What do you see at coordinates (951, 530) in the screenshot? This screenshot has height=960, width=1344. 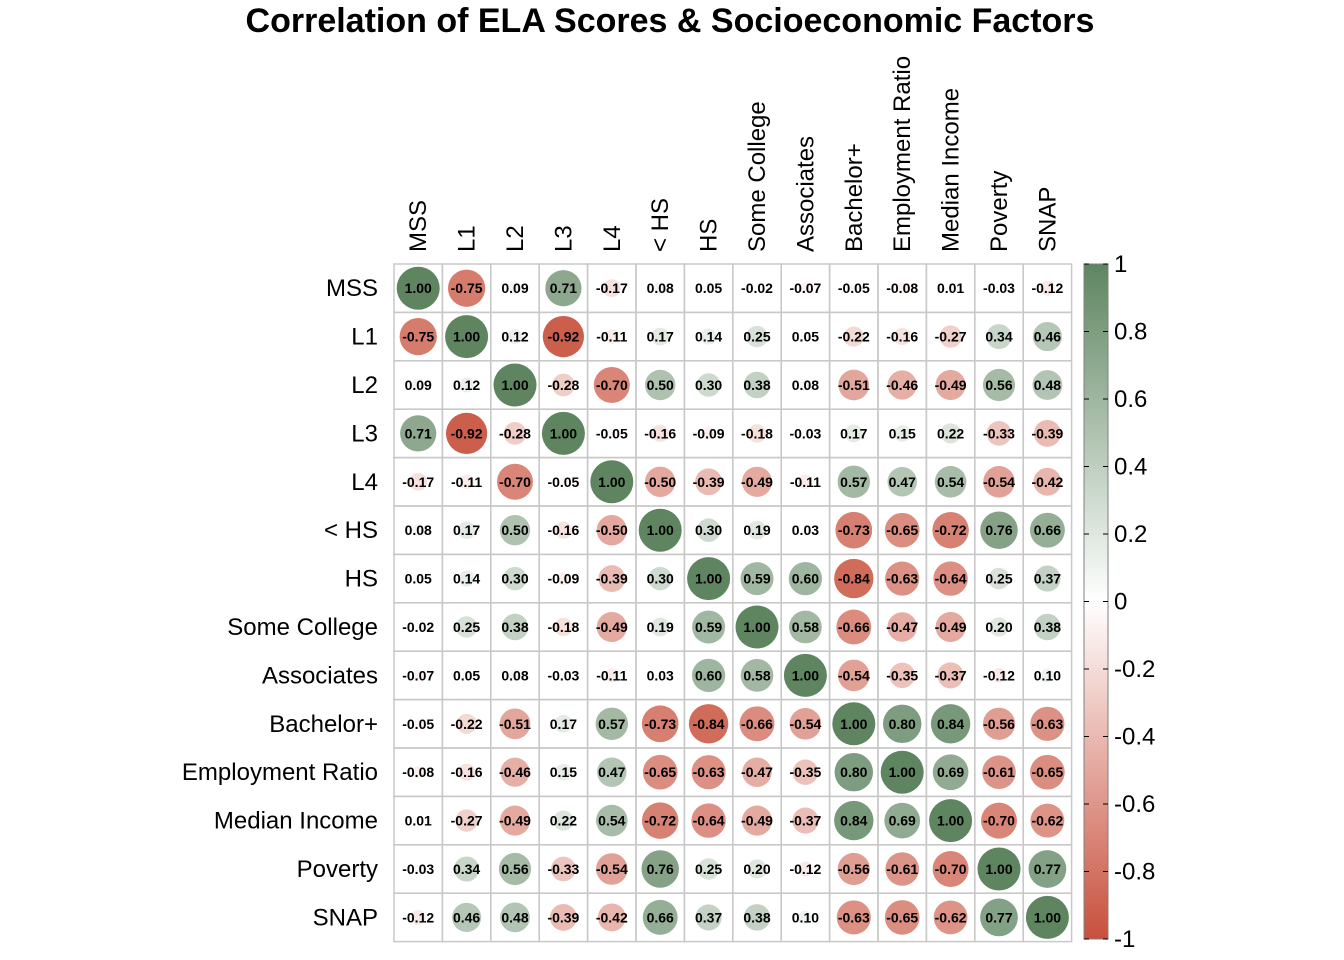 I see `cell-value-label: -0.72` at bounding box center [951, 530].